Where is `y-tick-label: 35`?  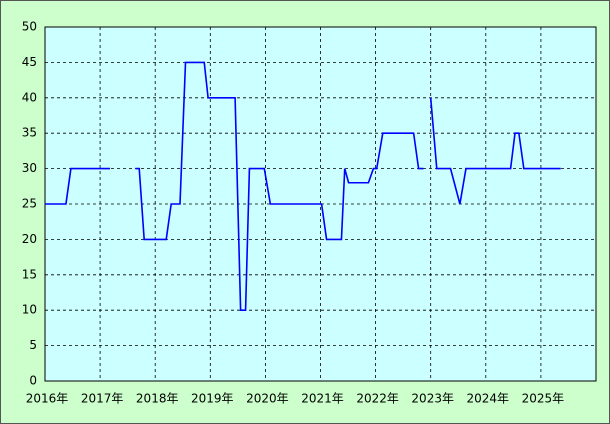
y-tick-label: 35 is located at coordinates (29, 133).